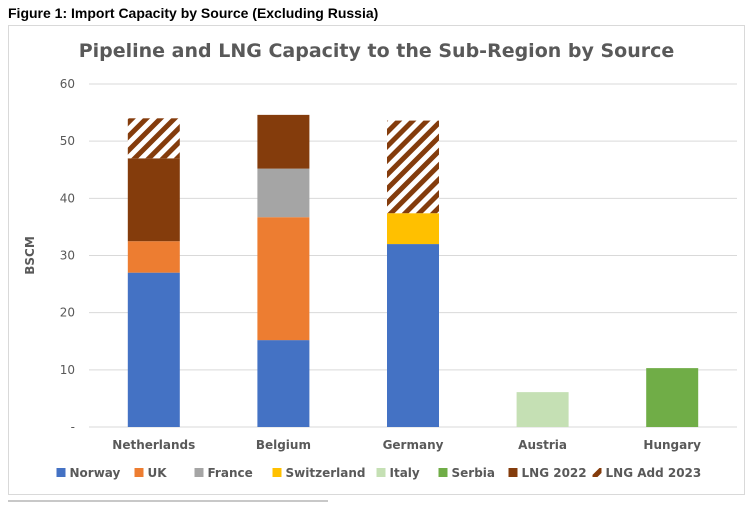 The height and width of the screenshot is (506, 750). What do you see at coordinates (474, 473) in the screenshot?
I see `legend-label: Serbia` at bounding box center [474, 473].